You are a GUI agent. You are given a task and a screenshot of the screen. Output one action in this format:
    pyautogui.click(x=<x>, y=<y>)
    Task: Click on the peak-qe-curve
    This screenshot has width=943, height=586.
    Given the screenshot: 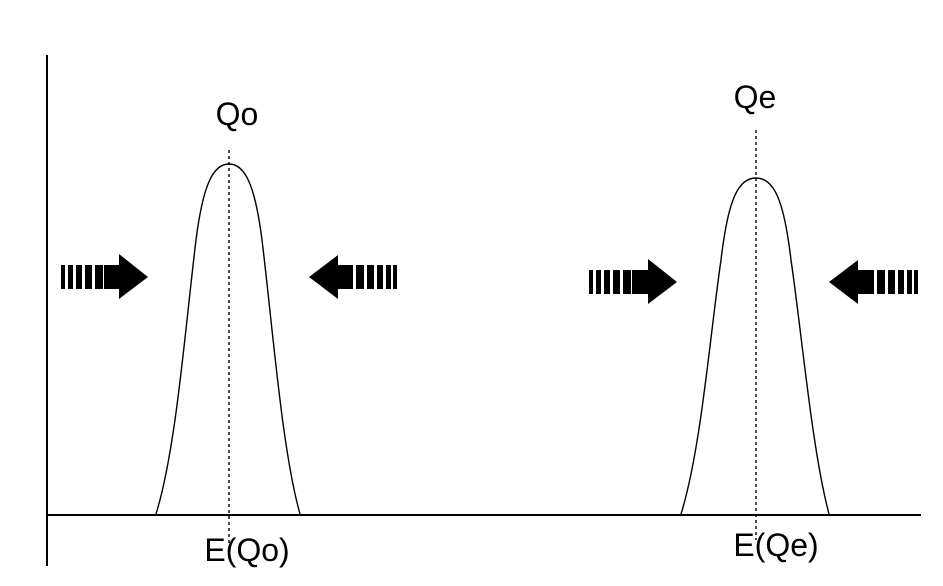 What is the action you would take?
    pyautogui.click(x=755, y=346)
    